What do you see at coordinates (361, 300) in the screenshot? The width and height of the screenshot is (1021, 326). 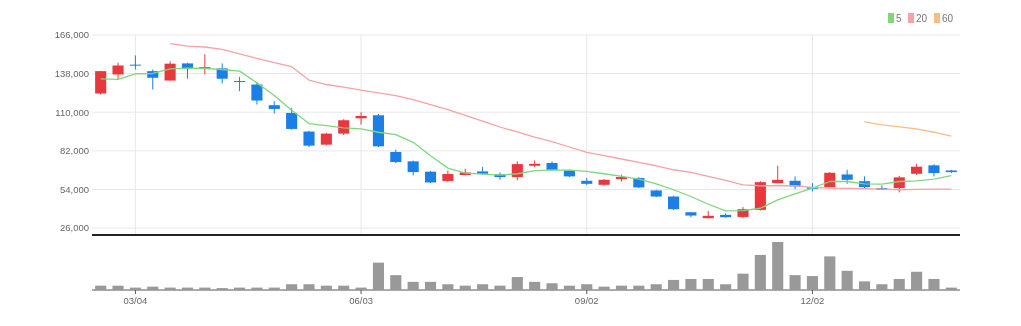 I see `x-tick-label: 06/03` at bounding box center [361, 300].